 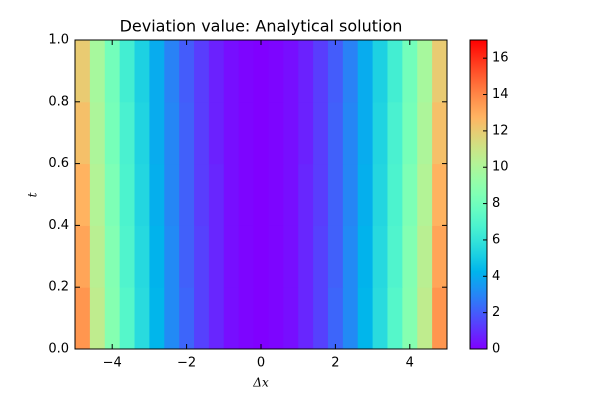 I want to click on colorbar, so click(x=478, y=194).